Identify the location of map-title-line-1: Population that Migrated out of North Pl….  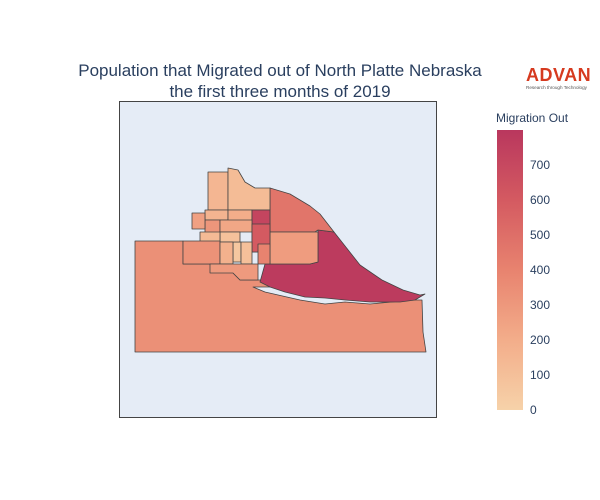
(280, 70).